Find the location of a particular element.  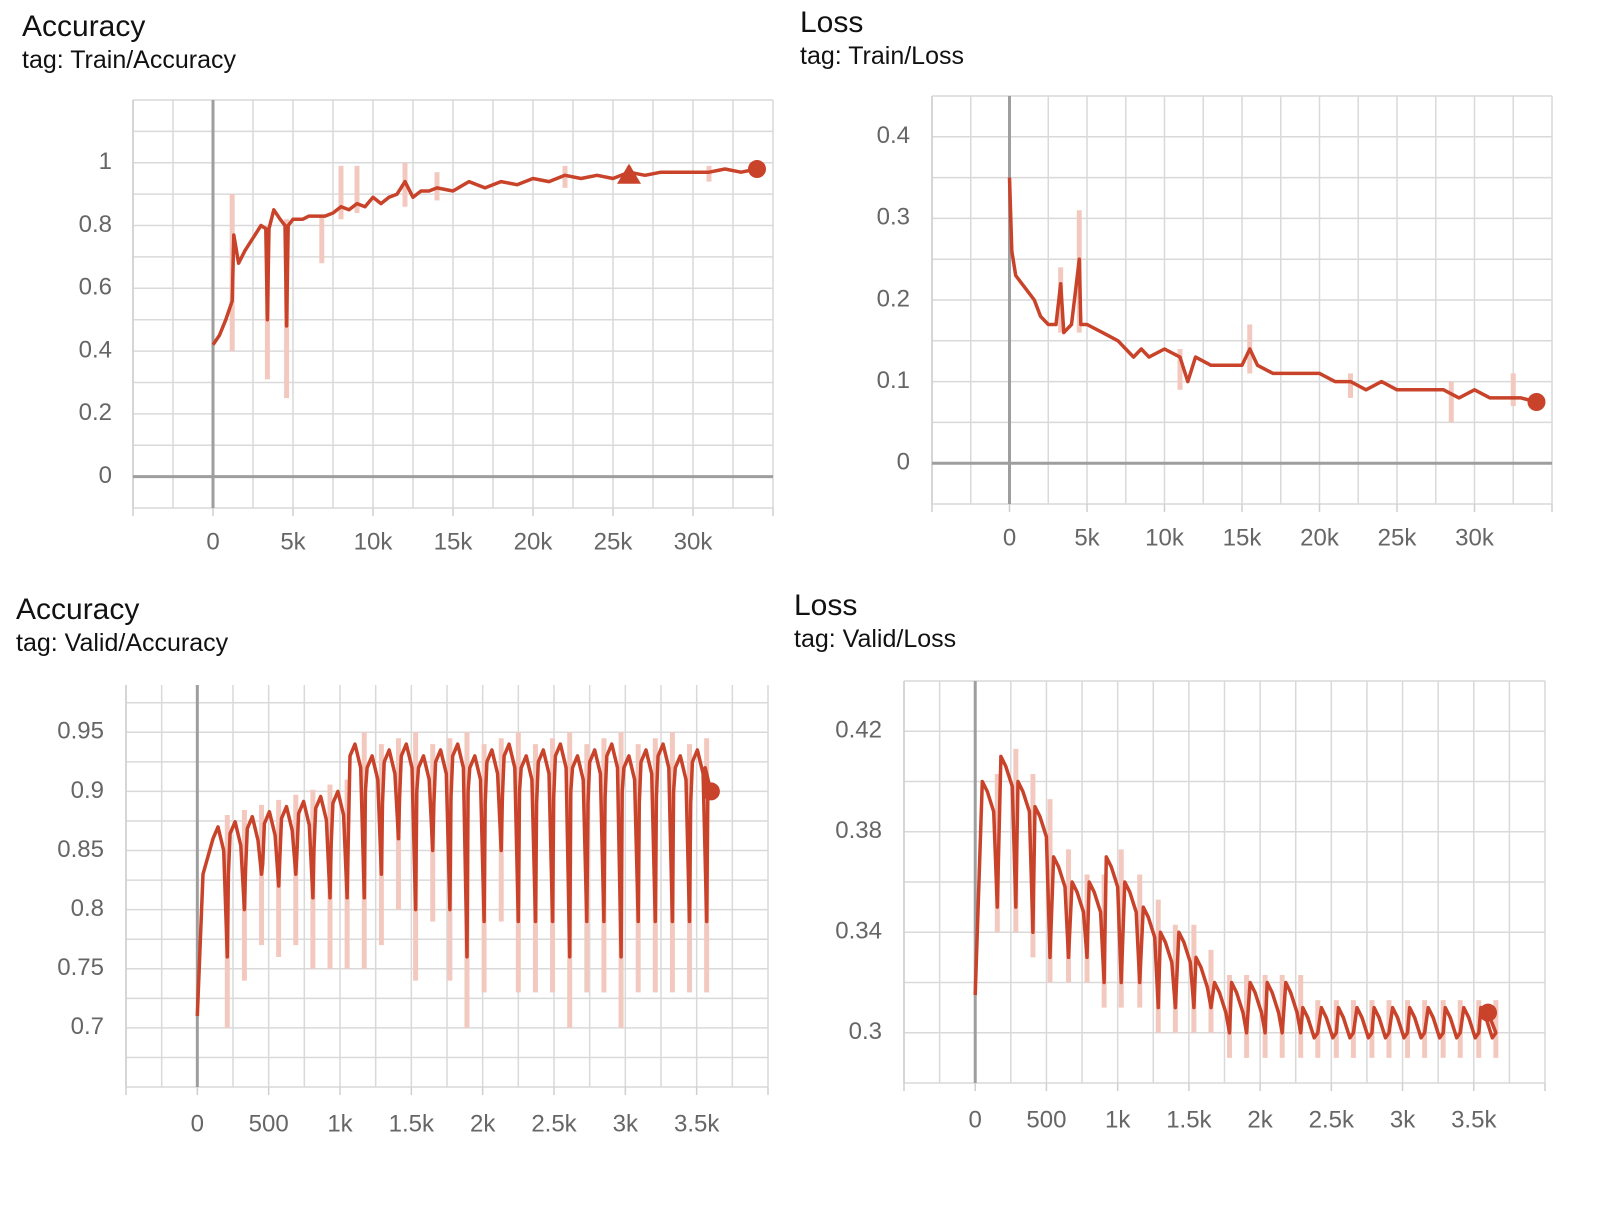

triangle-marker is located at coordinates (629, 173).